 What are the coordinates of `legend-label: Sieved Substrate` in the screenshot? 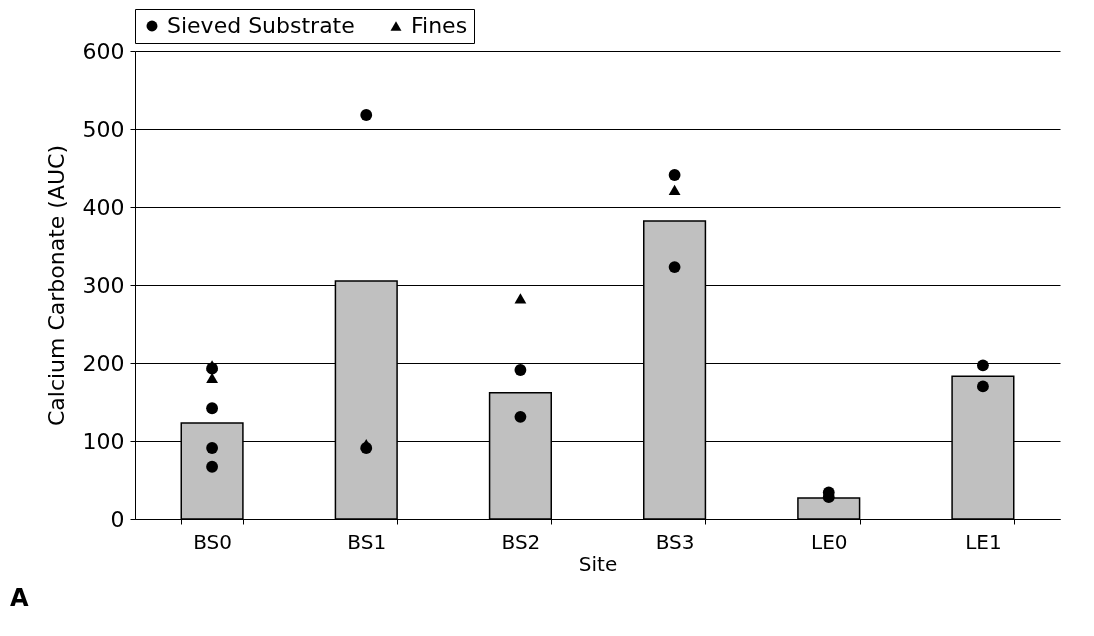 It's located at (261, 25).